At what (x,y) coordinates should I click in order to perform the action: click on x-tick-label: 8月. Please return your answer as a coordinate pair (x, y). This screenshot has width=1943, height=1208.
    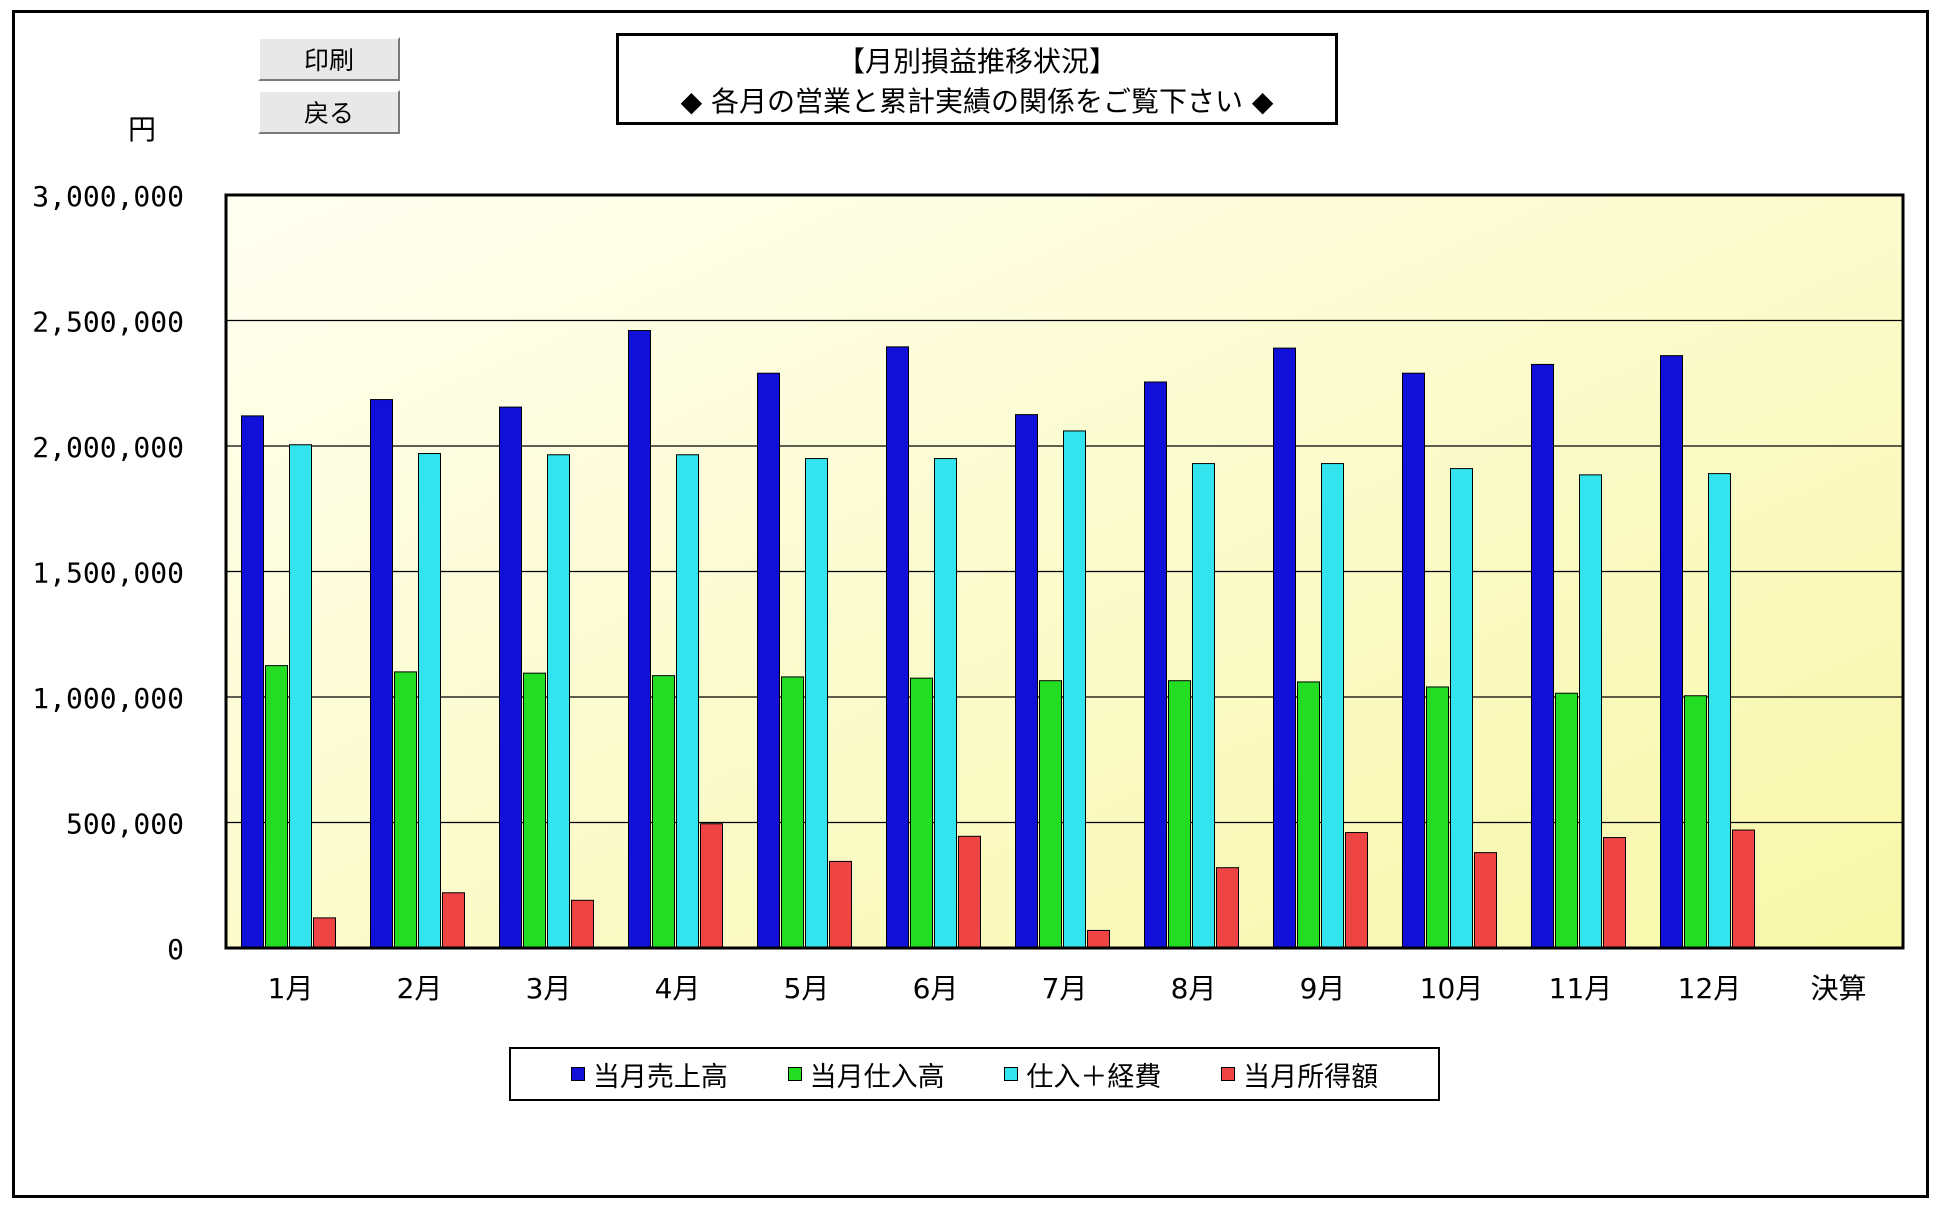
    Looking at the image, I should click on (1194, 988).